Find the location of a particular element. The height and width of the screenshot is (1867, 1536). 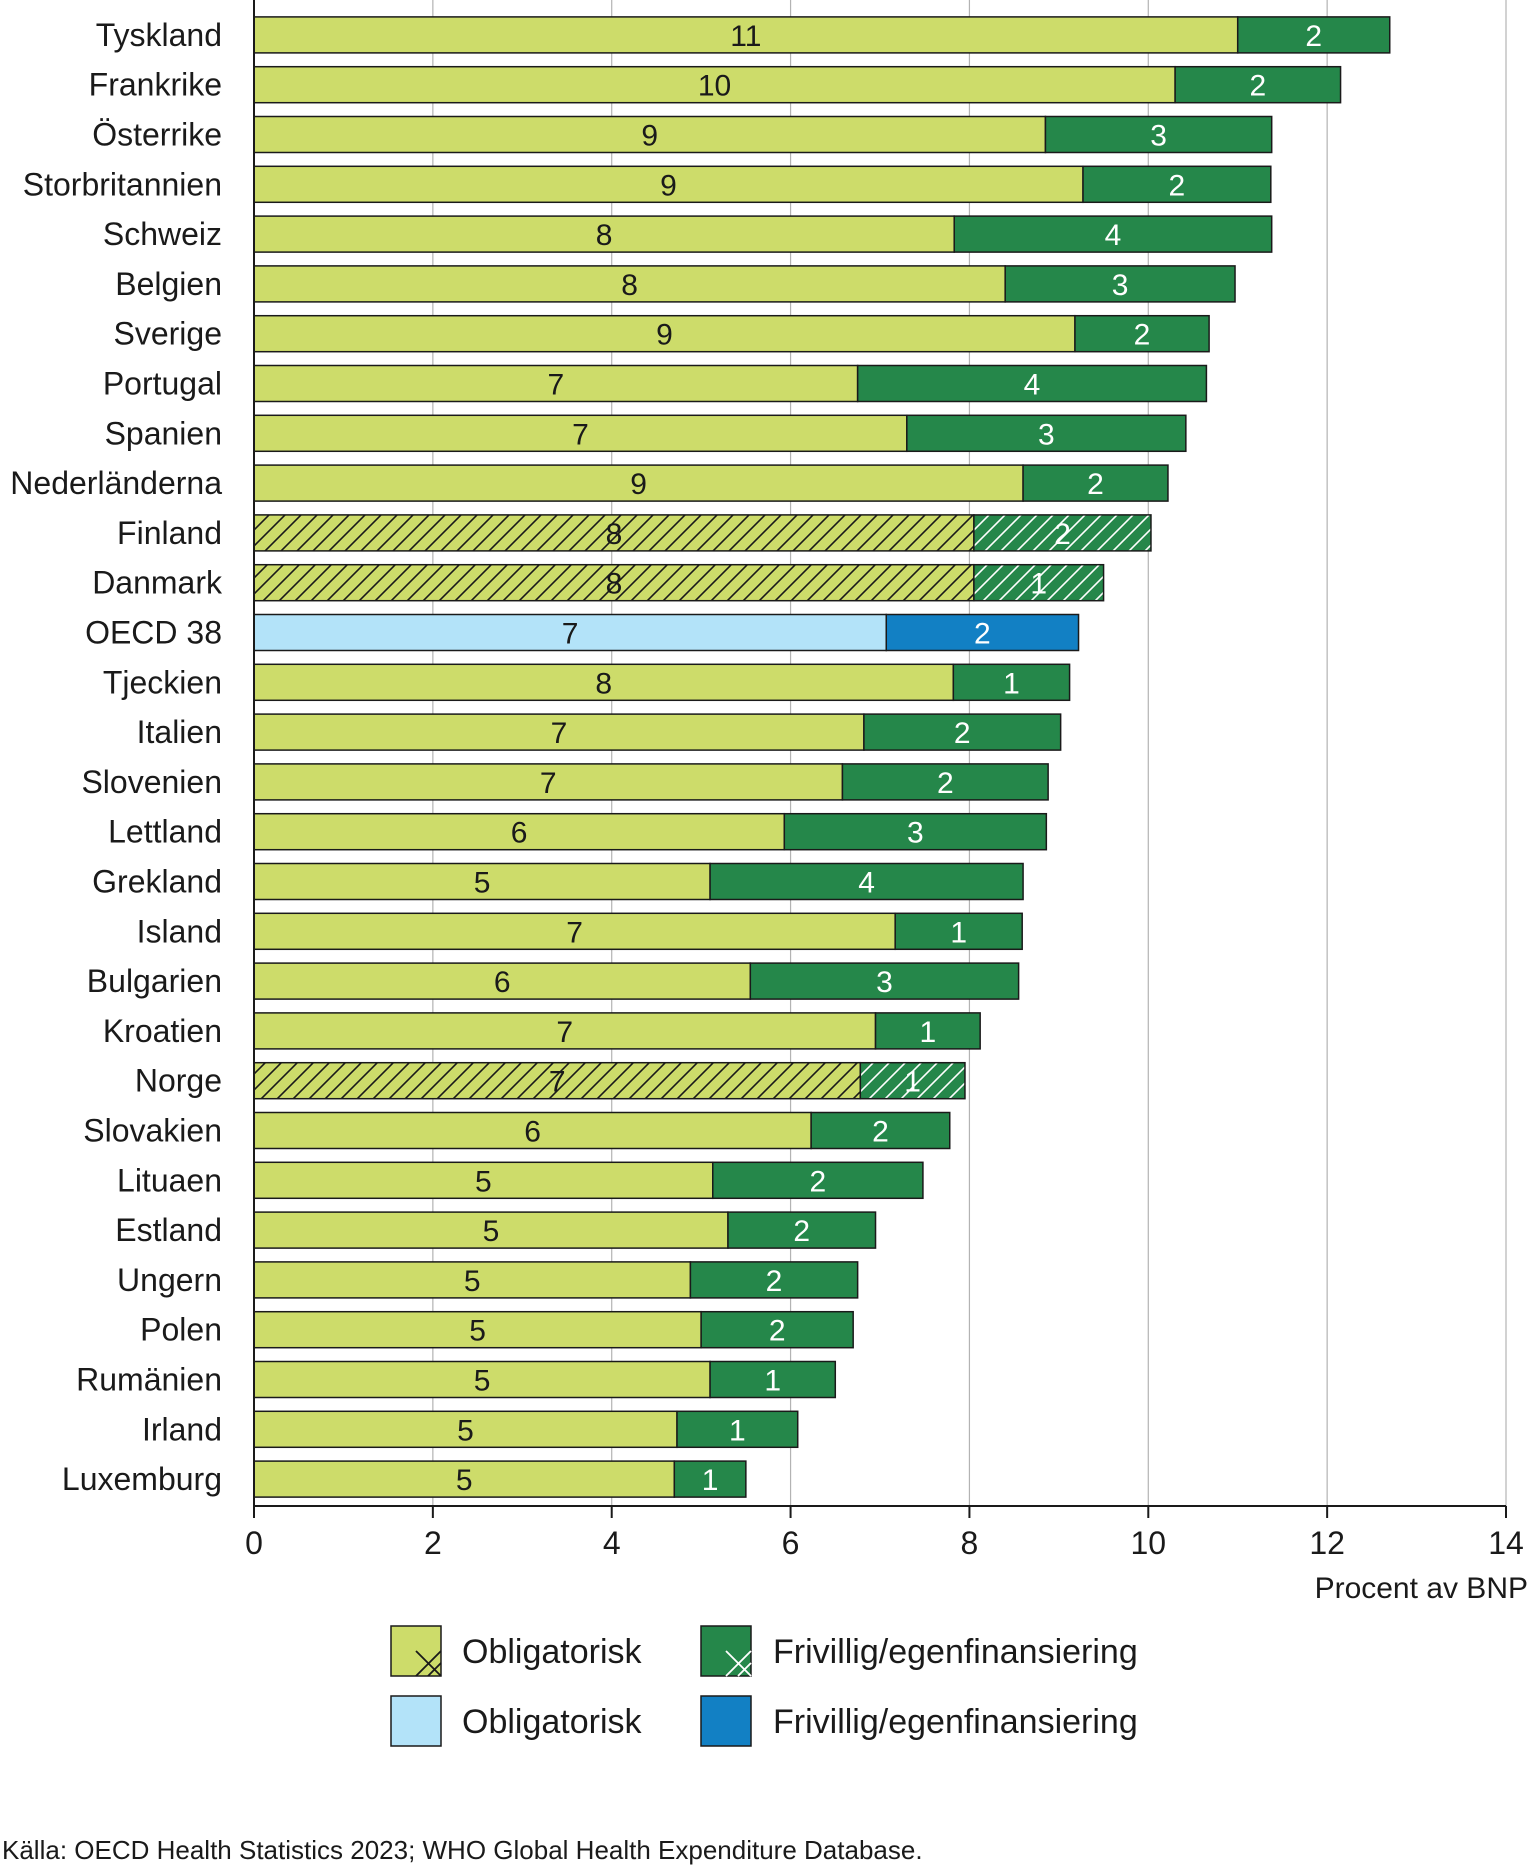

category-label: Danmark is located at coordinates (157, 583).